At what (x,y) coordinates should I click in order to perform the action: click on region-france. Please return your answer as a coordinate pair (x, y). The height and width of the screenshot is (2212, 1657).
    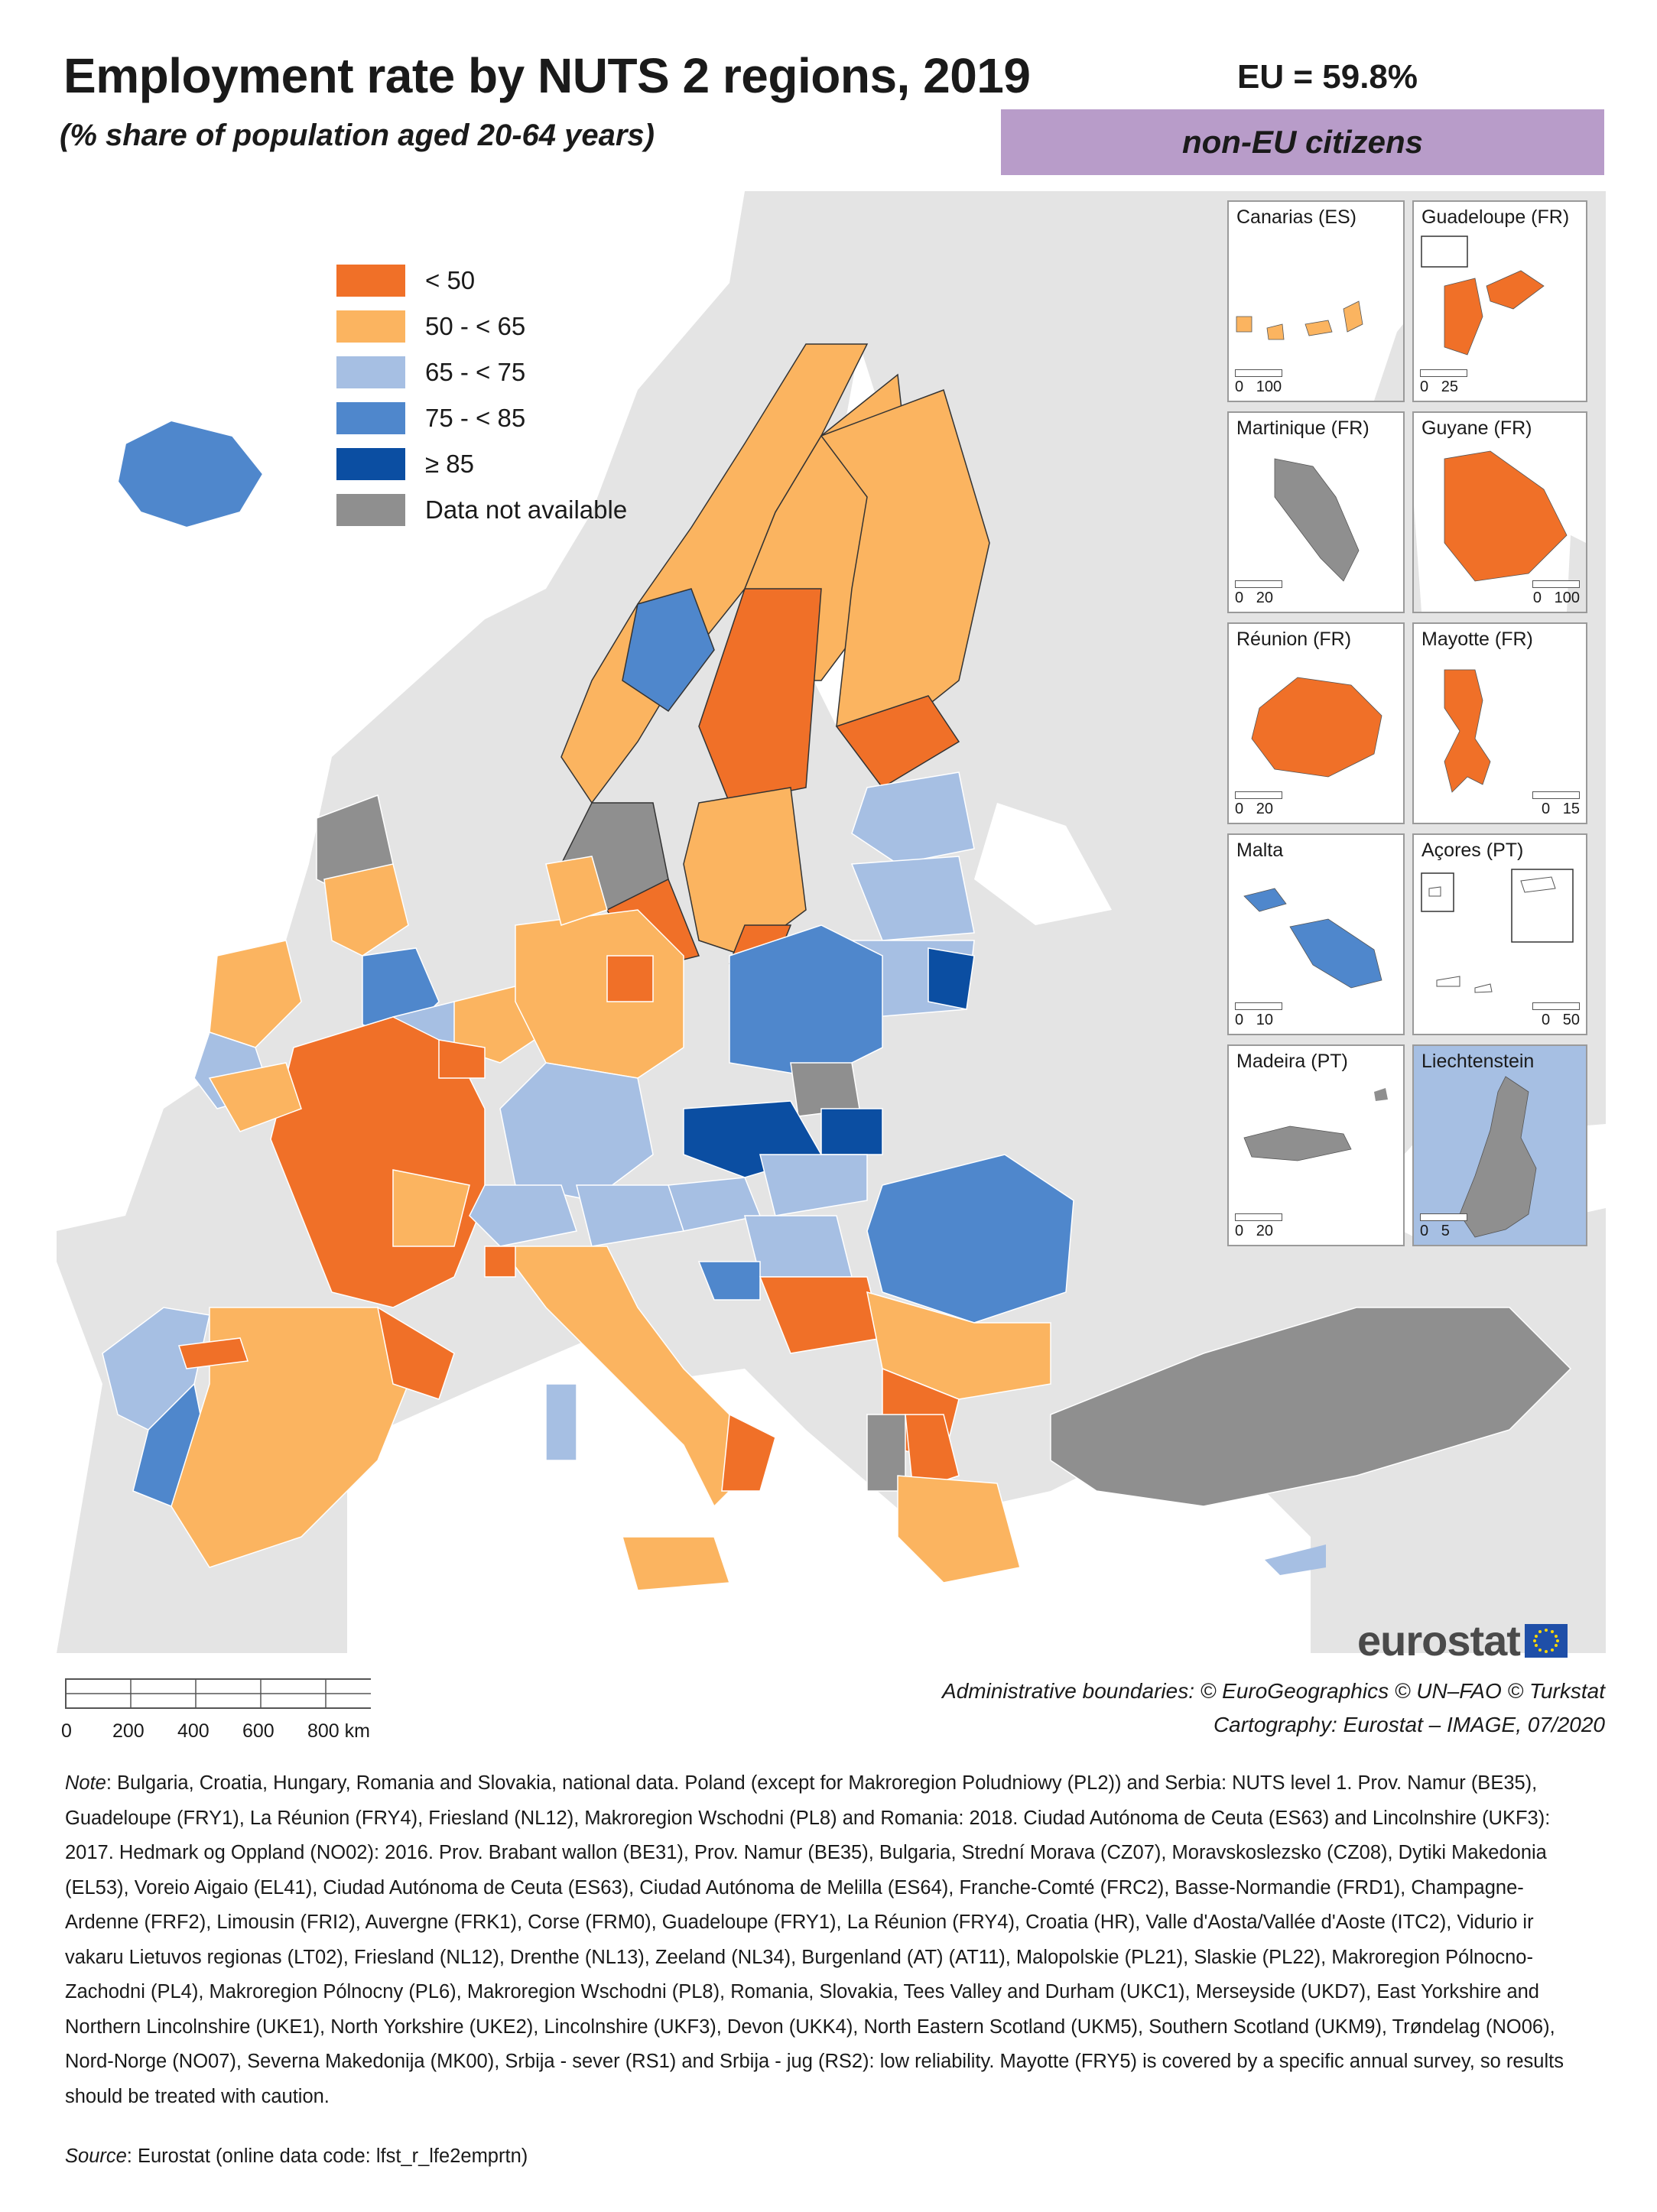
    Looking at the image, I should click on (347, 1162).